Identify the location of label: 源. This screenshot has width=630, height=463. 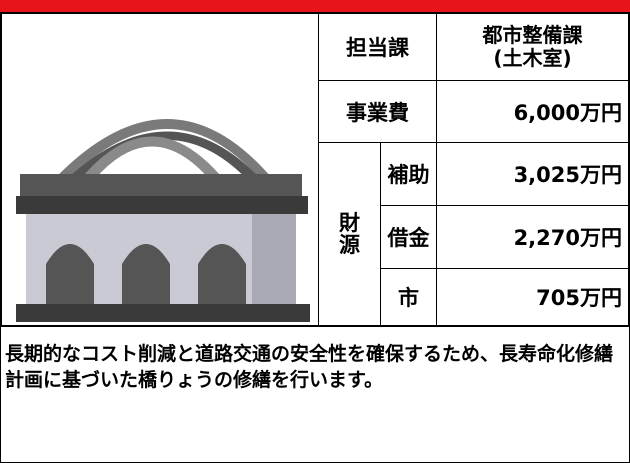
(349, 245).